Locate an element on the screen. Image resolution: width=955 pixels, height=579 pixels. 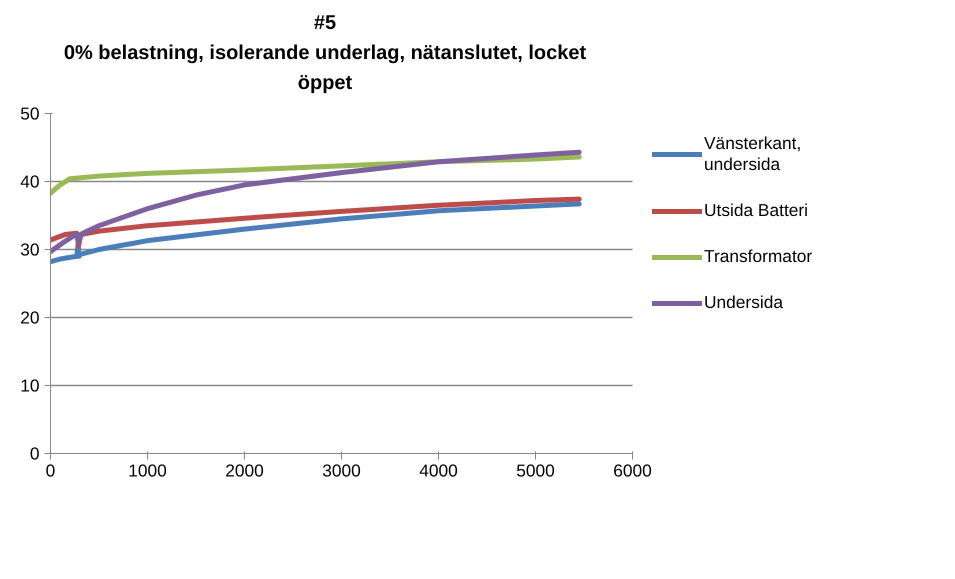
y-tick-label: 30 is located at coordinates (30, 250).